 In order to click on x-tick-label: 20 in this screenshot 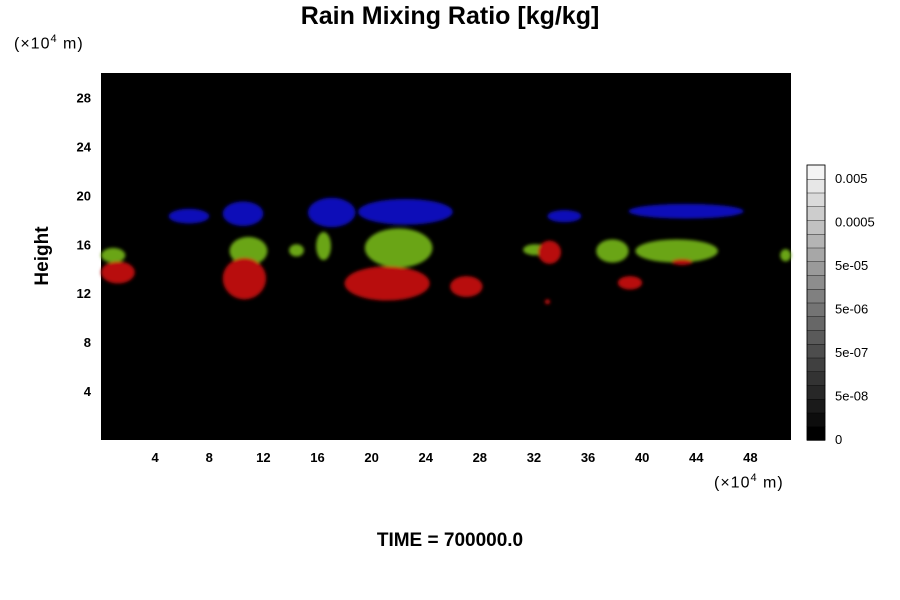, I will do `click(371, 457)`.